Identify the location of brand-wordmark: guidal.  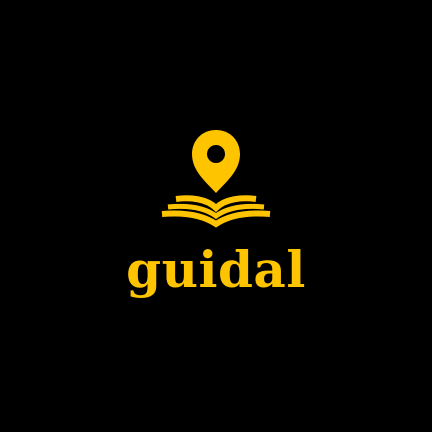
(216, 269).